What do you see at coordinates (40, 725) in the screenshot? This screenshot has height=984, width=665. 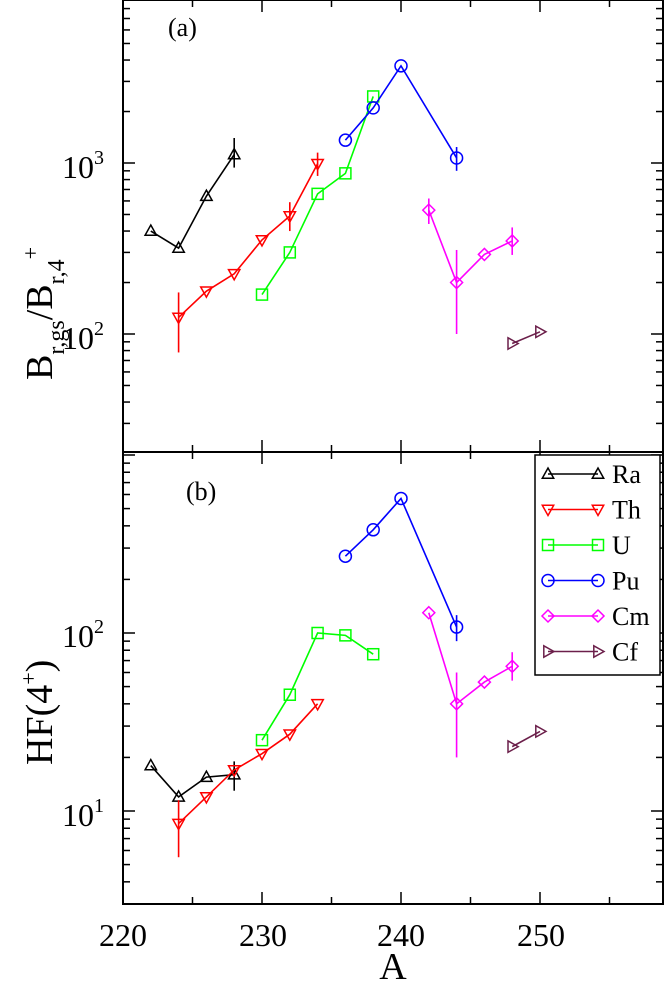 I see `ylabel-b-main: HF(4` at bounding box center [40, 725].